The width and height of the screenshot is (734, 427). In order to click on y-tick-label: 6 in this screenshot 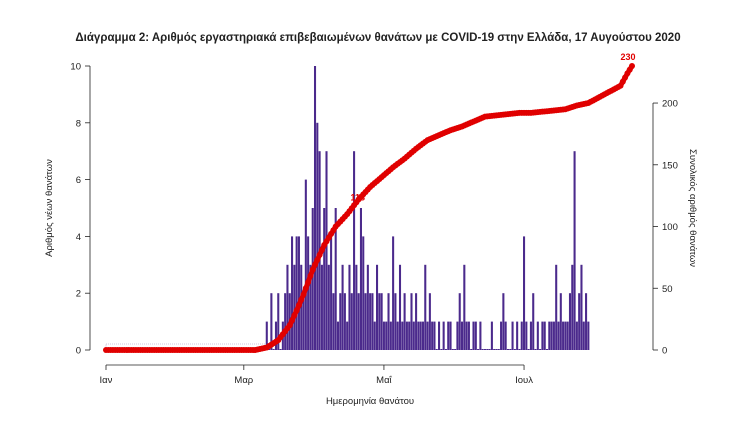, I will do `click(78, 180)`.